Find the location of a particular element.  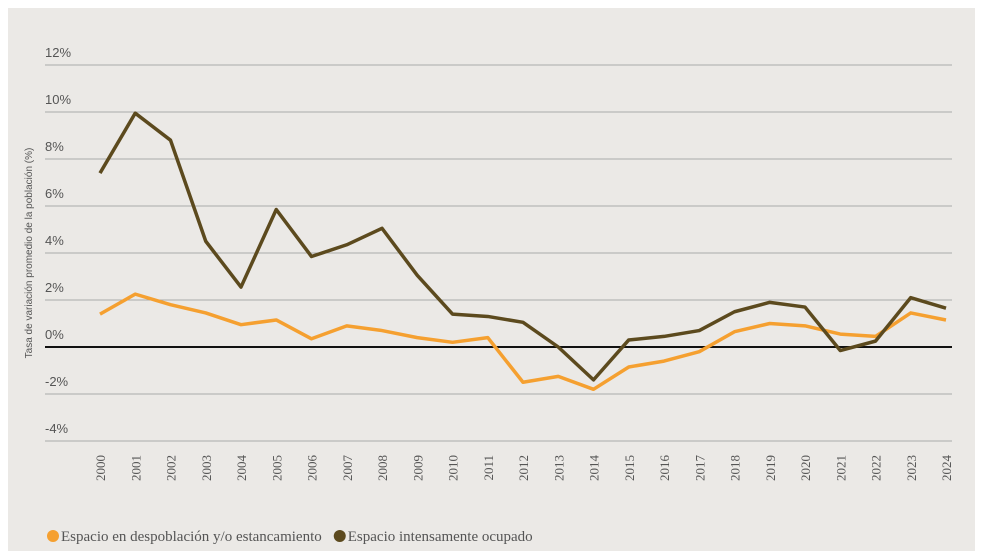

y-tick-label: 0% is located at coordinates (54, 334).